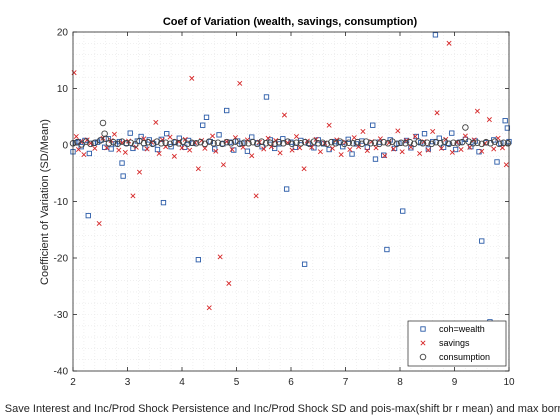  What do you see at coordinates (290, 133) in the screenshot?
I see `series-circle` at bounding box center [290, 133].